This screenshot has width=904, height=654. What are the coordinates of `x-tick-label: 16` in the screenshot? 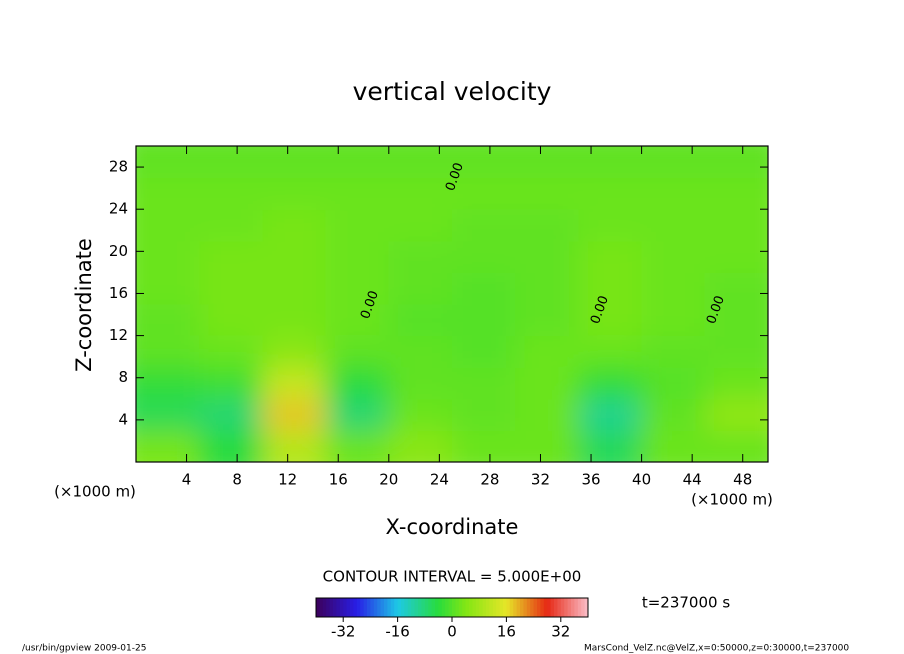 It's located at (338, 480).